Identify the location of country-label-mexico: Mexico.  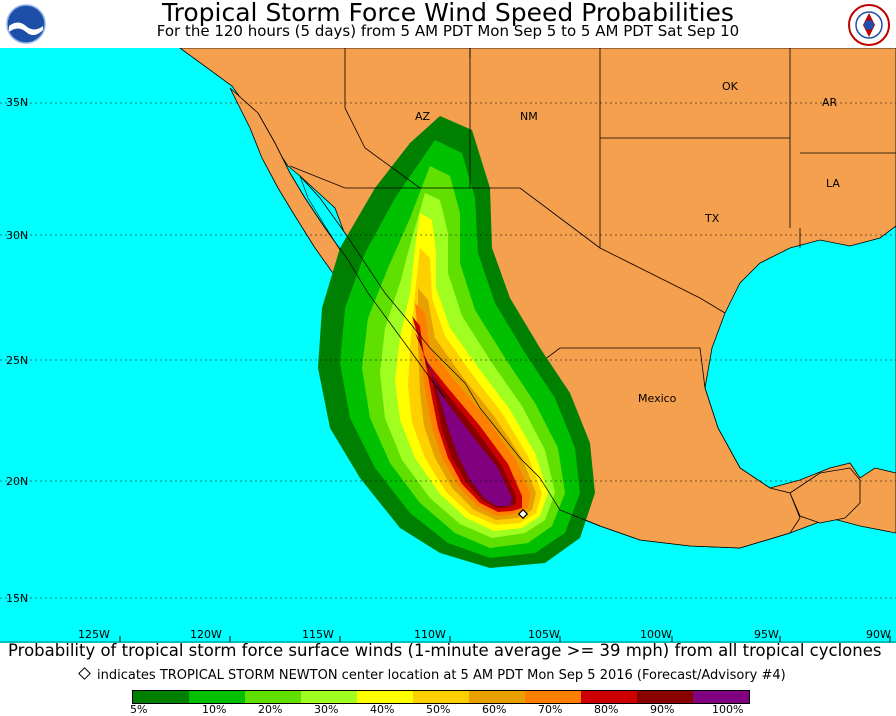
(657, 398).